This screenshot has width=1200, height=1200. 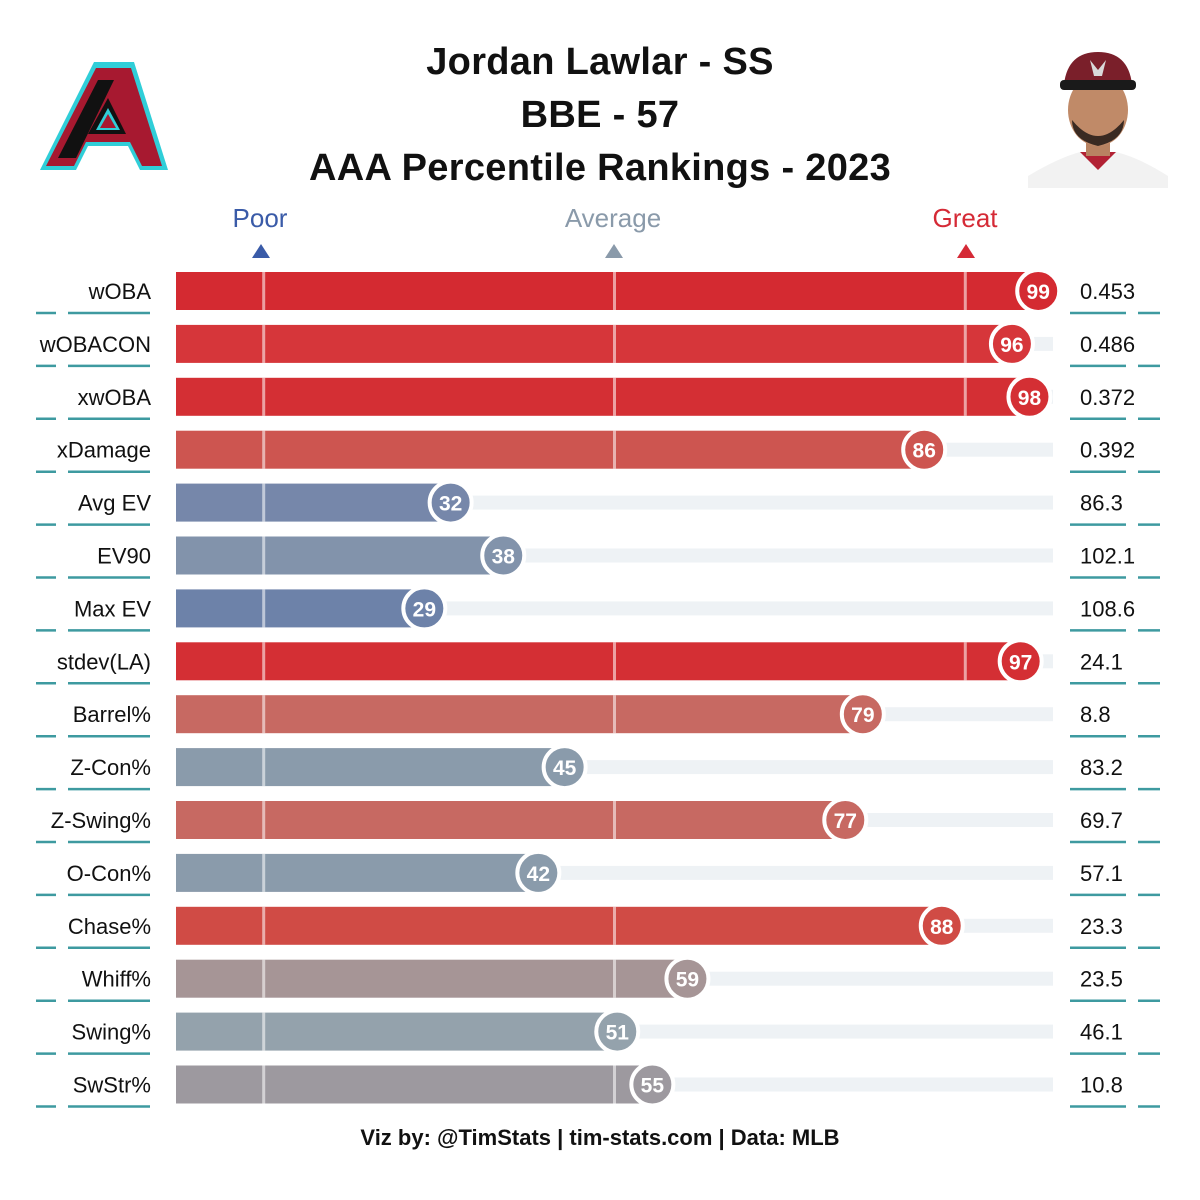 What do you see at coordinates (1095, 714) in the screenshot?
I see `stat-value: 8.8` at bounding box center [1095, 714].